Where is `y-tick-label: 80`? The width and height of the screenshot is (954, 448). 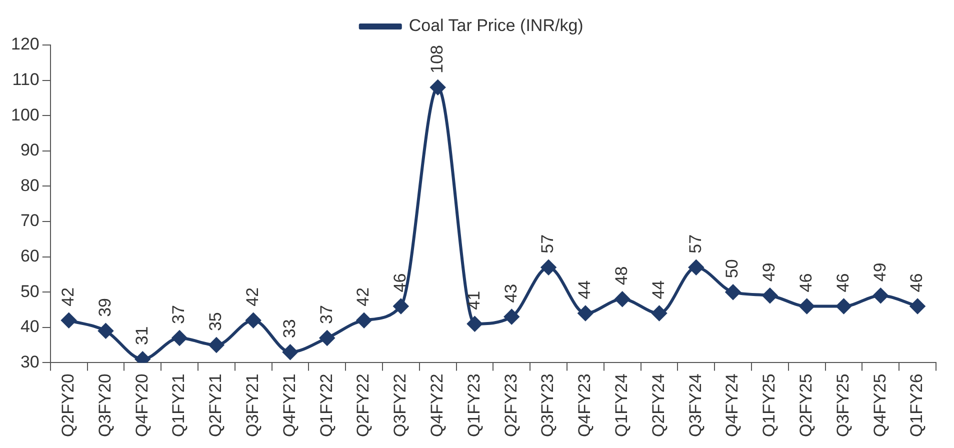
y-tick-label: 80 is located at coordinates (30, 185).